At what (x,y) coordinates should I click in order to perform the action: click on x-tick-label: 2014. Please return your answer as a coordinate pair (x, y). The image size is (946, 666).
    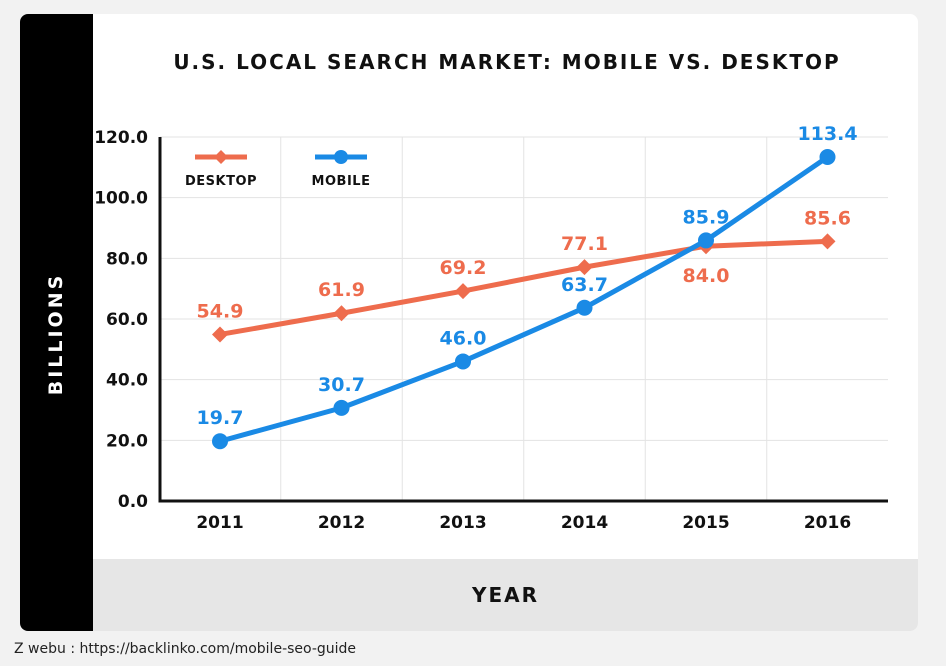
    Looking at the image, I should click on (584, 523).